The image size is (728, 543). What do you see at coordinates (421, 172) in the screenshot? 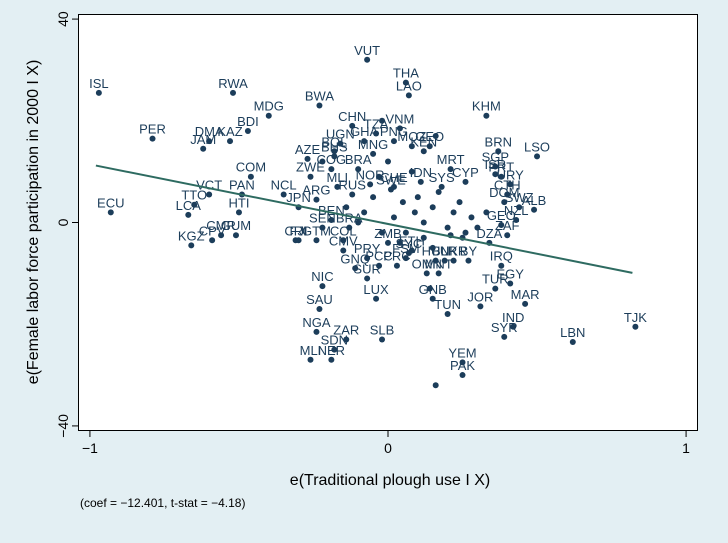
I see `point-label: IDN` at bounding box center [421, 172].